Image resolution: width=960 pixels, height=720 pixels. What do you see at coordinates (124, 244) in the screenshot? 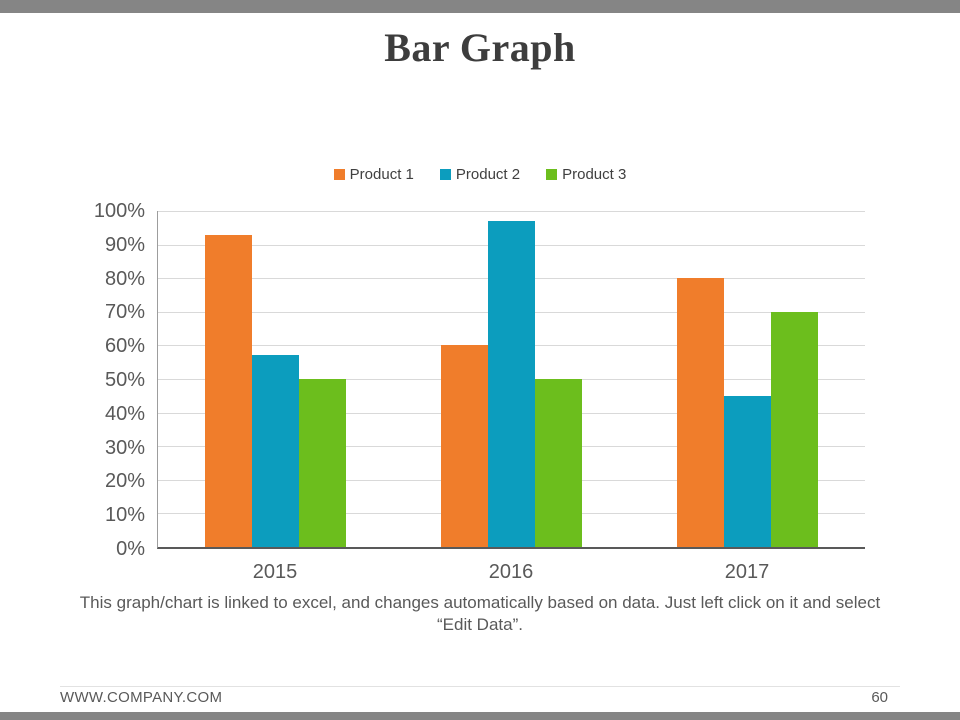
I see `y-tick-label: 90%` at bounding box center [124, 244].